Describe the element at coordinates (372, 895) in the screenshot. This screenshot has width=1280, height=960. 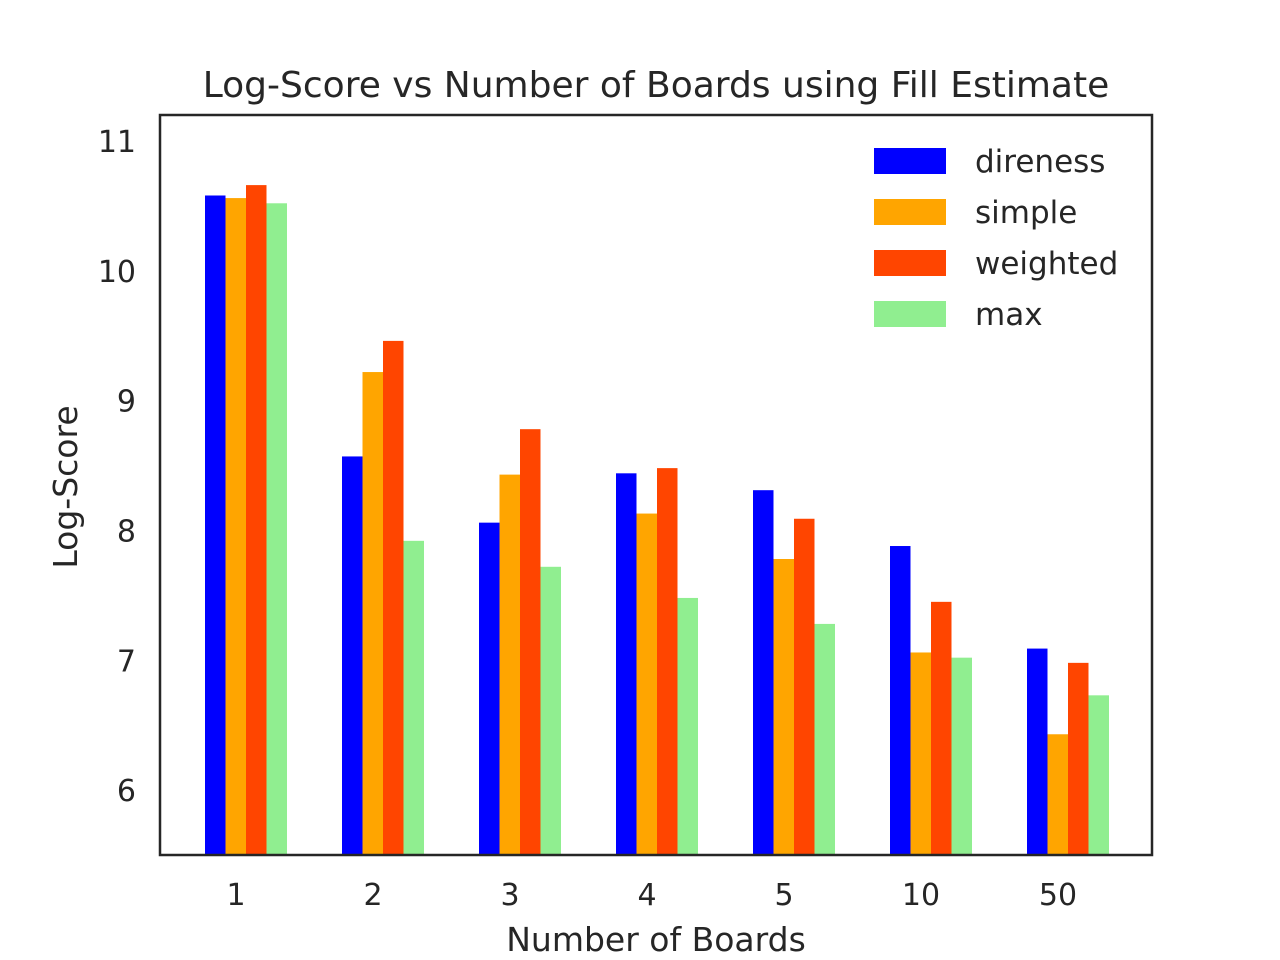
I see `x-tick-label: 2` at that location.